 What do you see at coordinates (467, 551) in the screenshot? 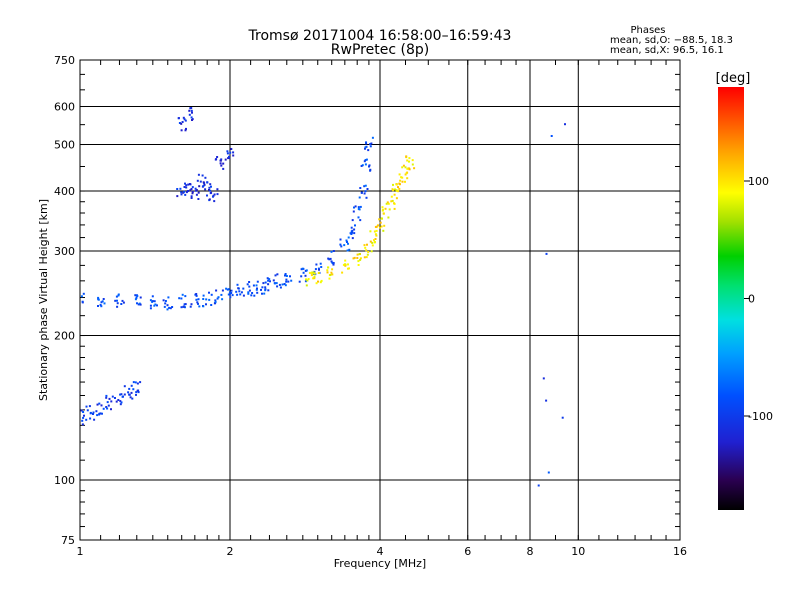
I see `x-tick-label: 6` at bounding box center [467, 551].